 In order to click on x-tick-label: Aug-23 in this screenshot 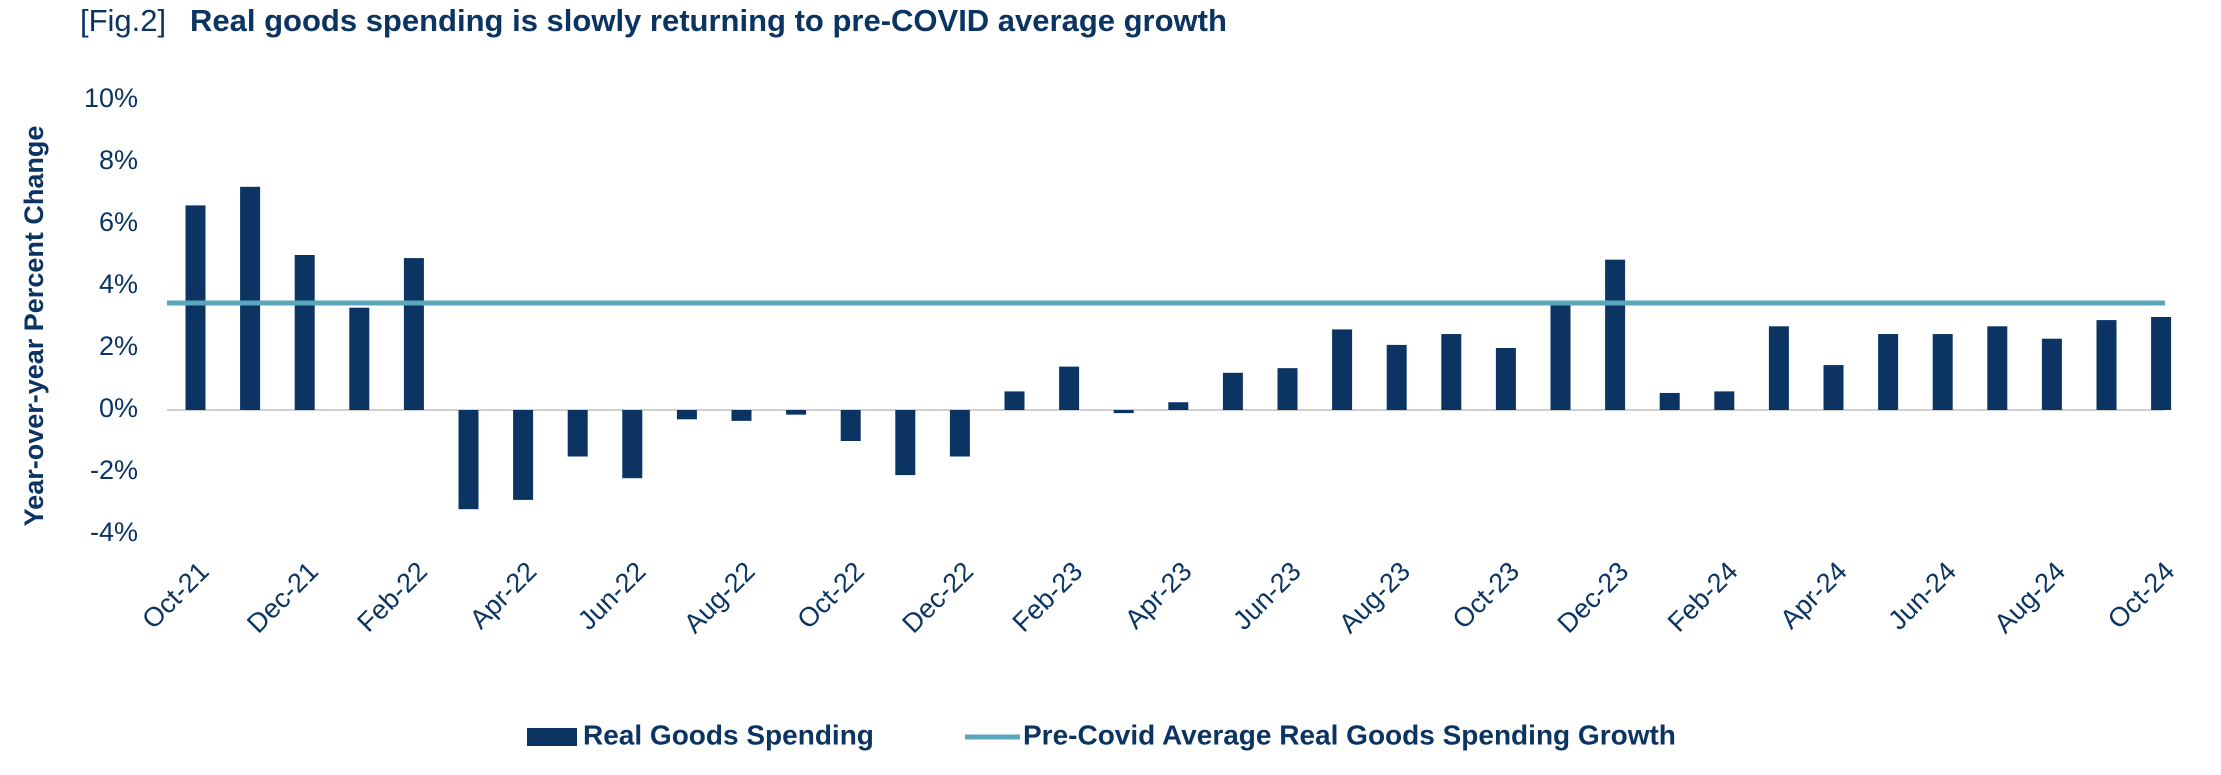, I will do `click(1374, 597)`.